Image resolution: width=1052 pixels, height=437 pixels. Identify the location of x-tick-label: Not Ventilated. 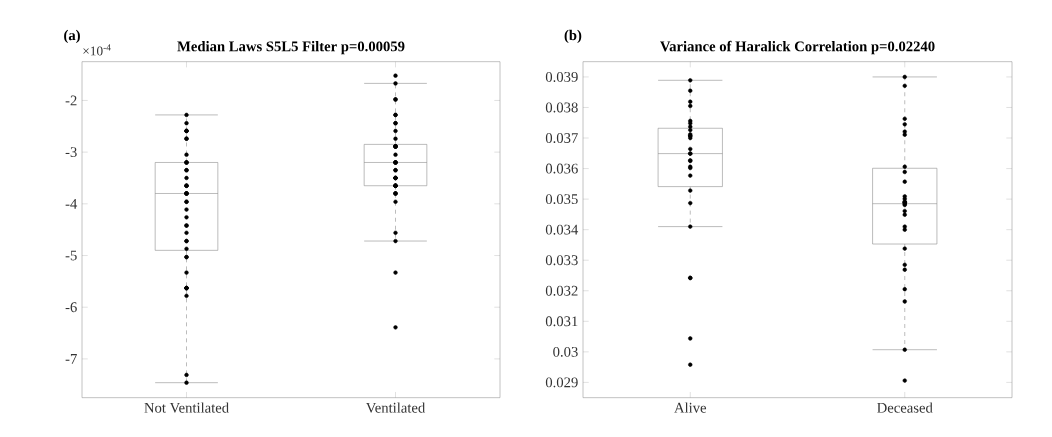
(186, 407).